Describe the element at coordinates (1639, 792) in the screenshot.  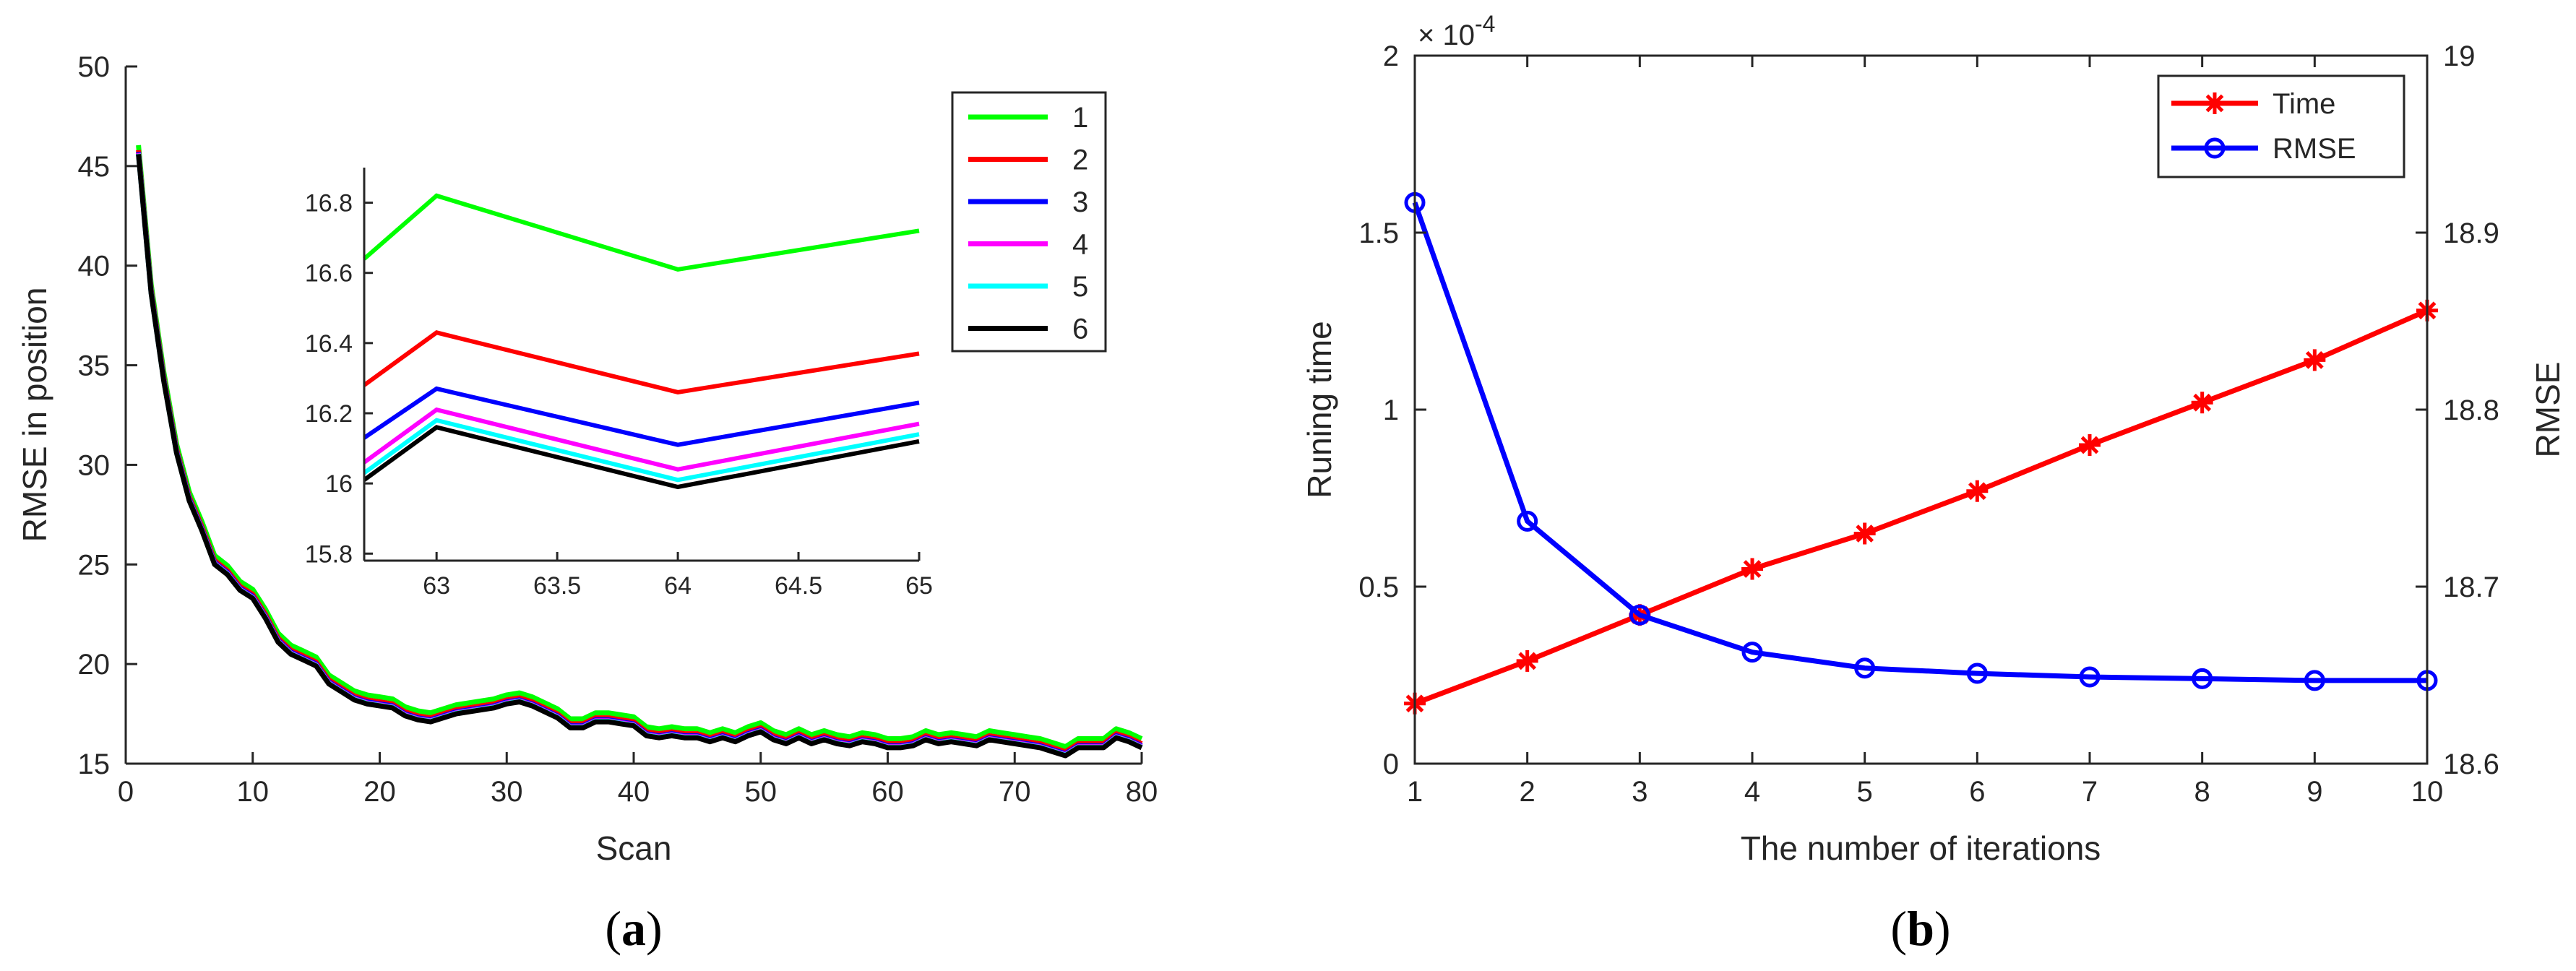
I see `x-tick-label-b: 3` at that location.